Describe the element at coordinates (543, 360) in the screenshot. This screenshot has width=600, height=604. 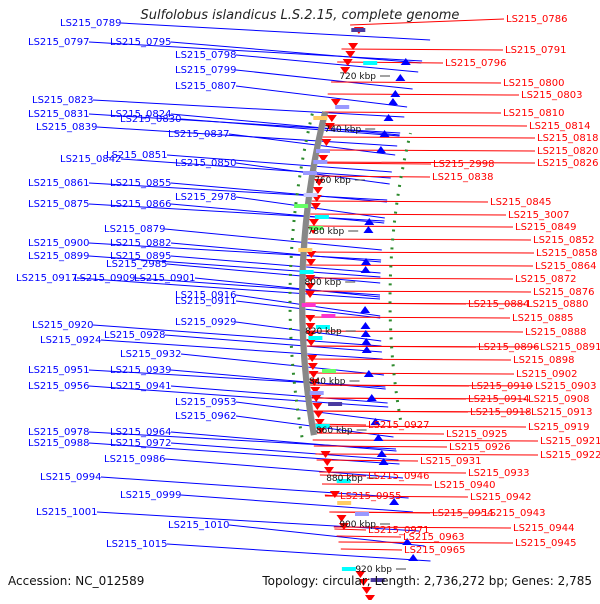
I see `right-gene-label: LS215_0898` at that location.